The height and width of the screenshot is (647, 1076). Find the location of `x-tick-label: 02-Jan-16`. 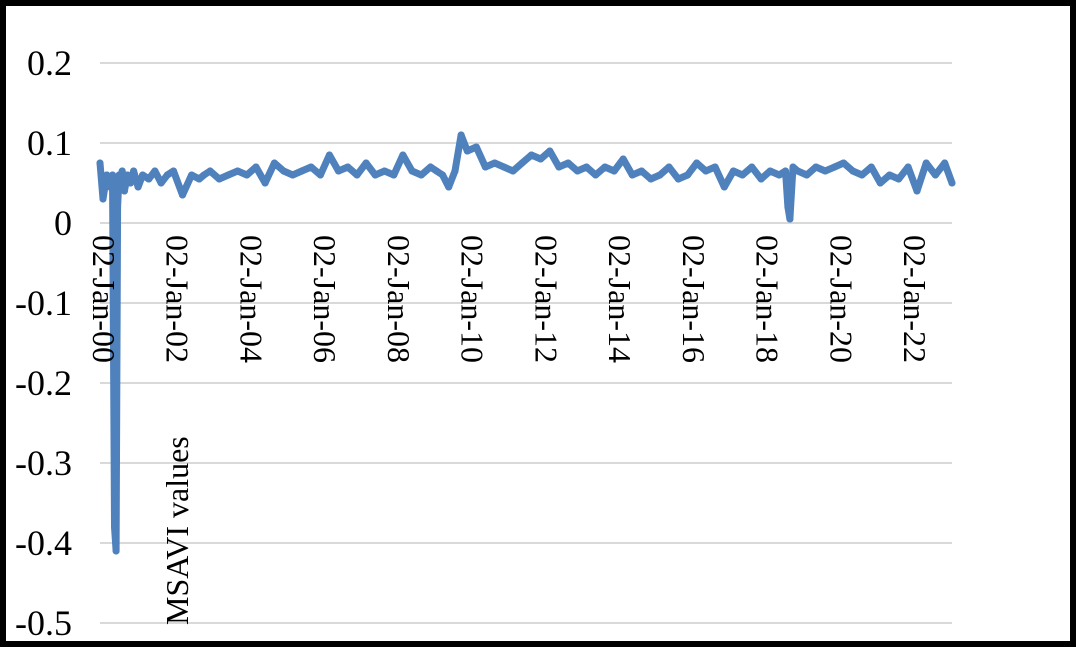

x-tick-label: 02-Jan-16 is located at coordinates (694, 299).